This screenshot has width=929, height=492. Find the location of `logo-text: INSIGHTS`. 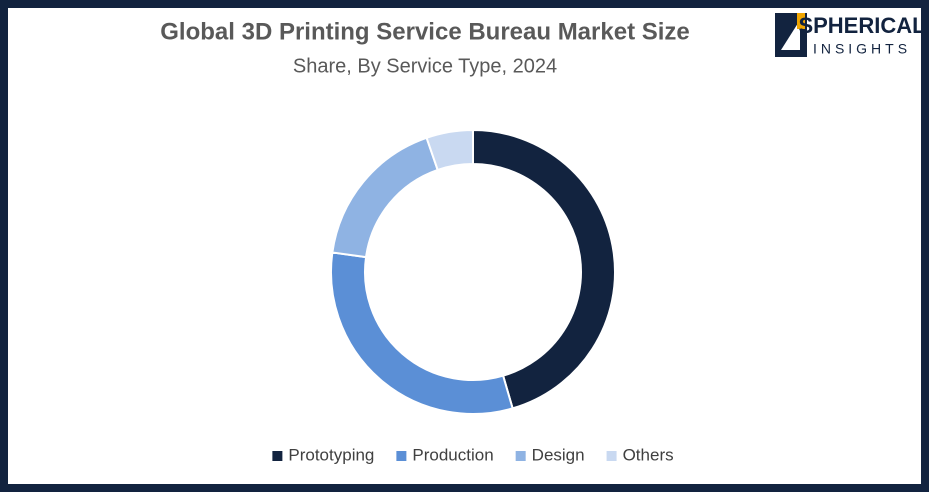

logo-text: INSIGHTS is located at coordinates (862, 49).